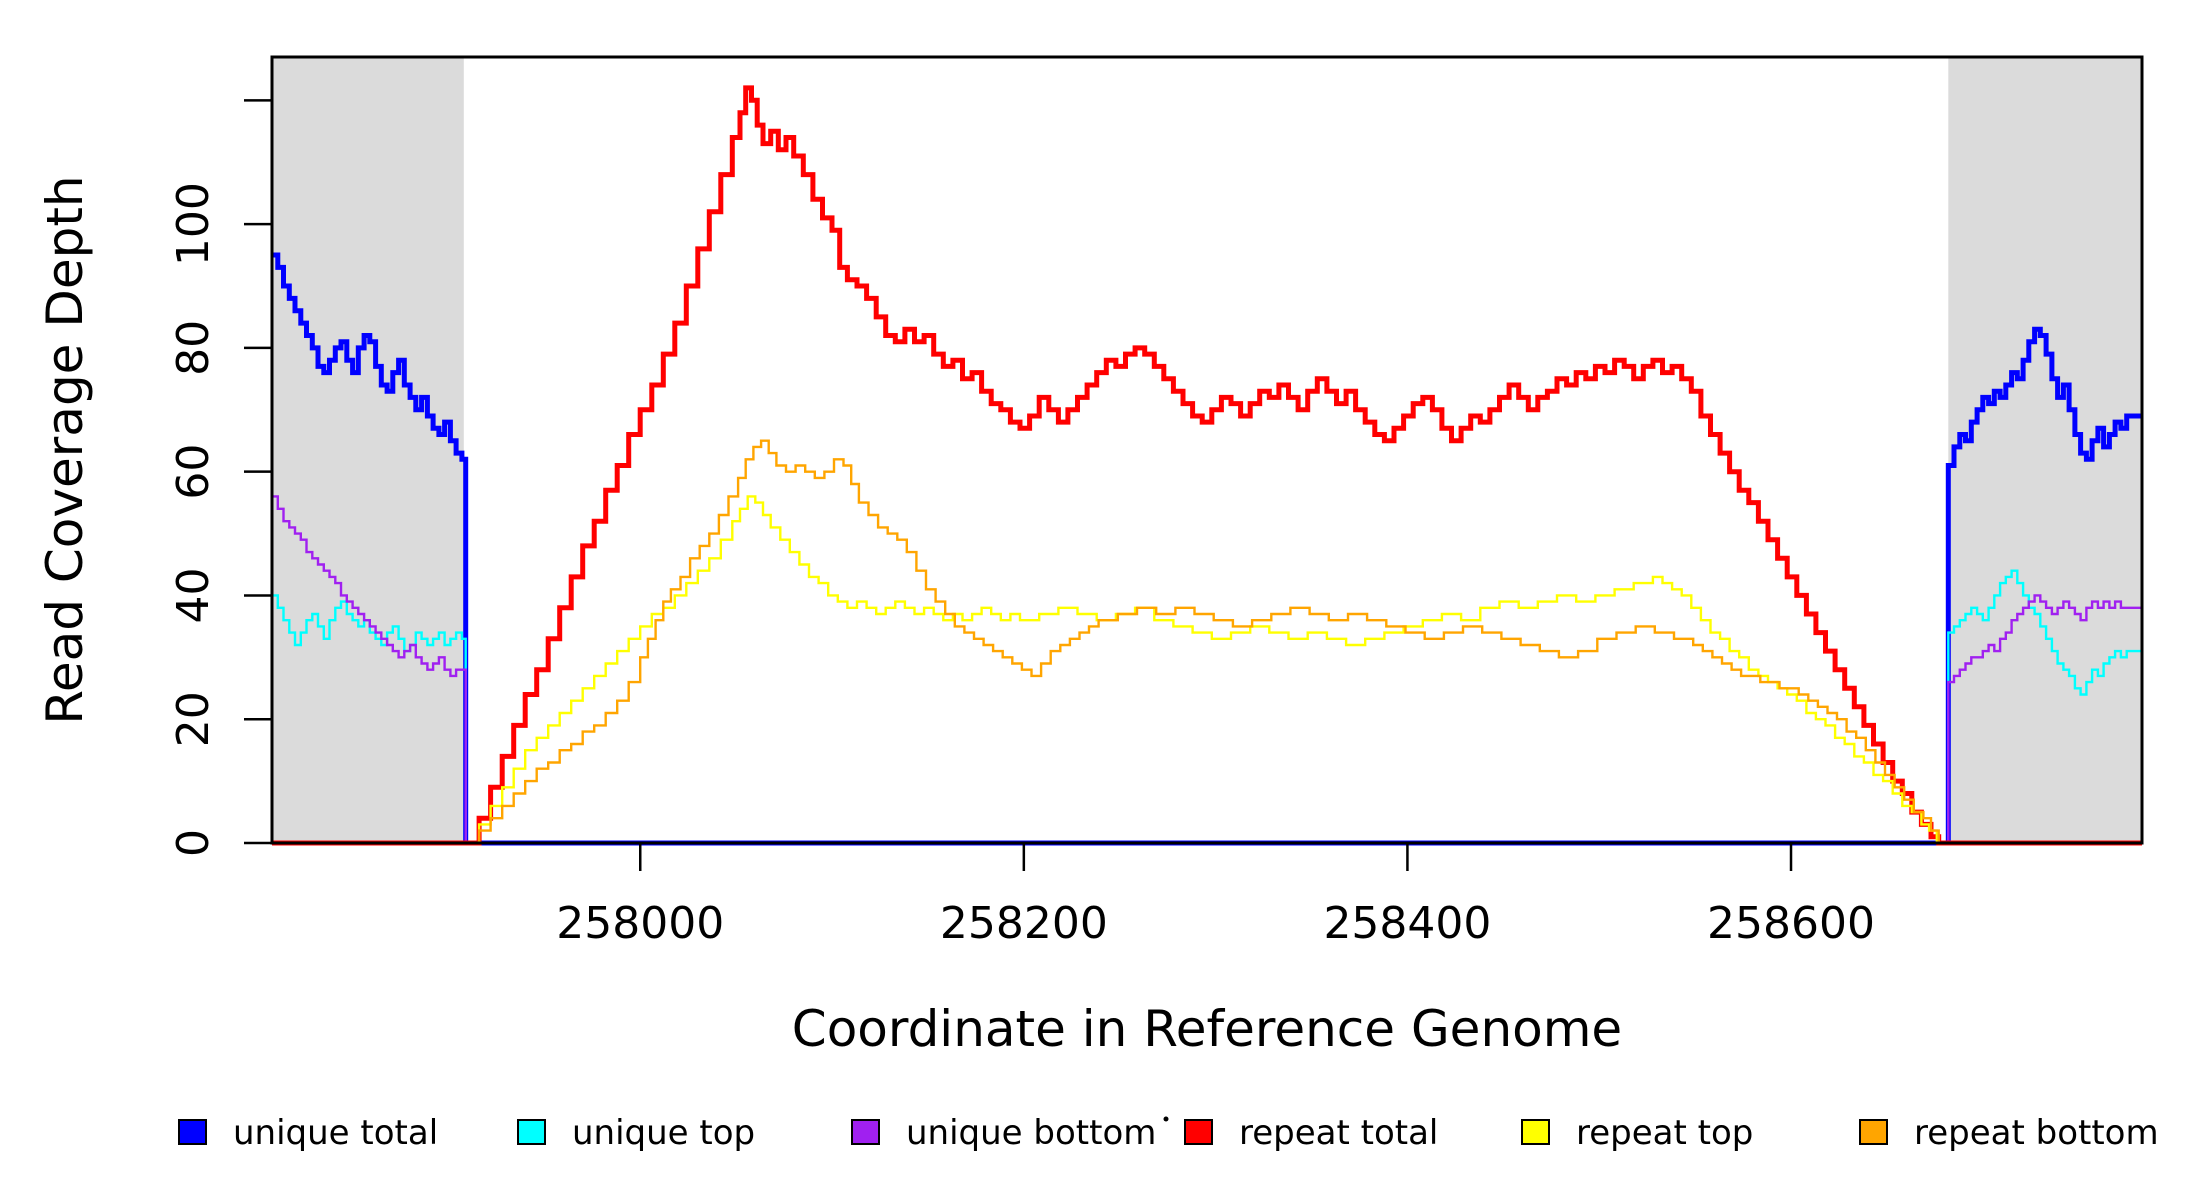  I want to click on legend-item-unique-total: unique total, so click(308, 1133).